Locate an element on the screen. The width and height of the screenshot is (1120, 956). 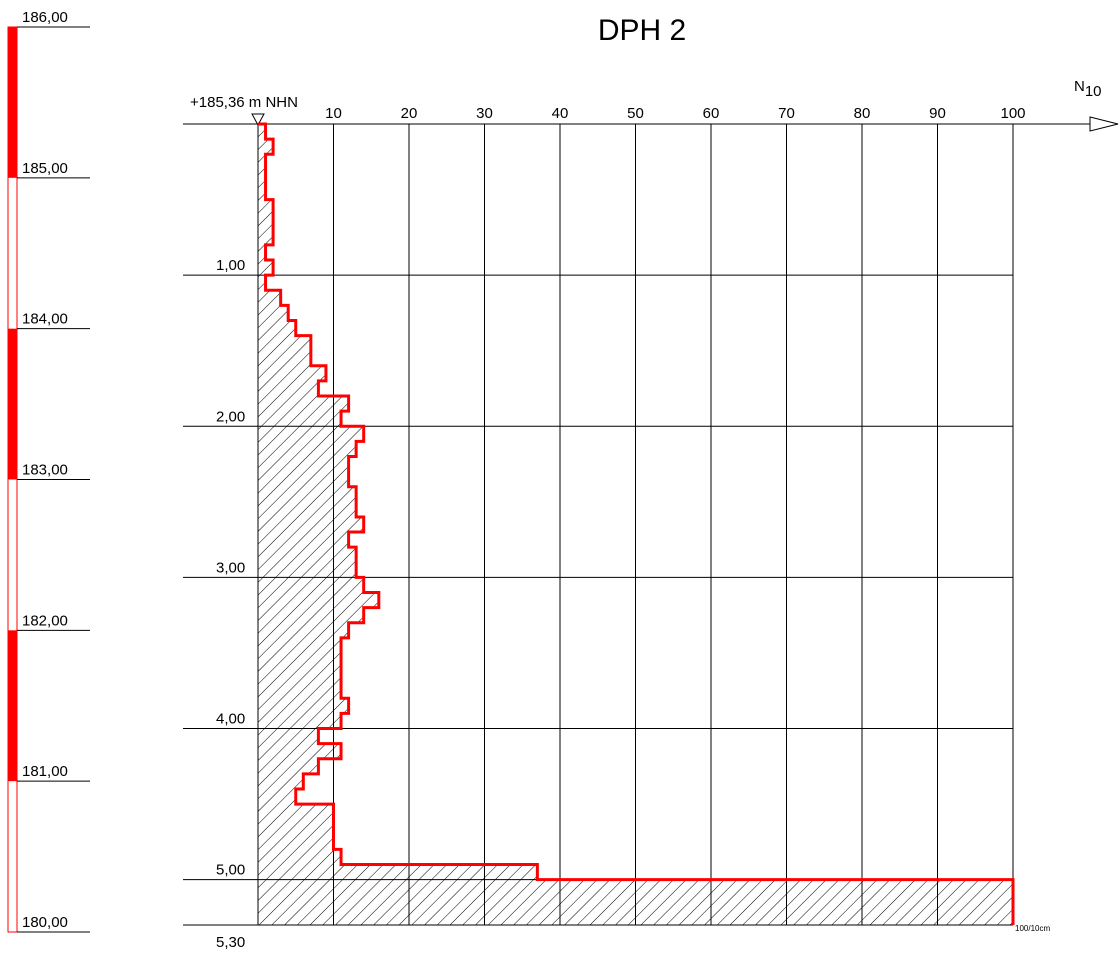
x-tick-label: 10 is located at coordinates (333, 113).